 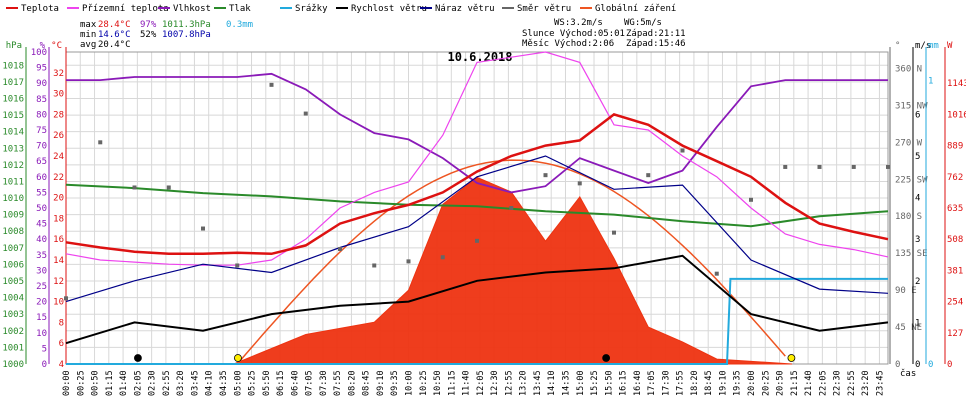 I want to click on x-tick-label: 19:10, so click(x=723, y=383).